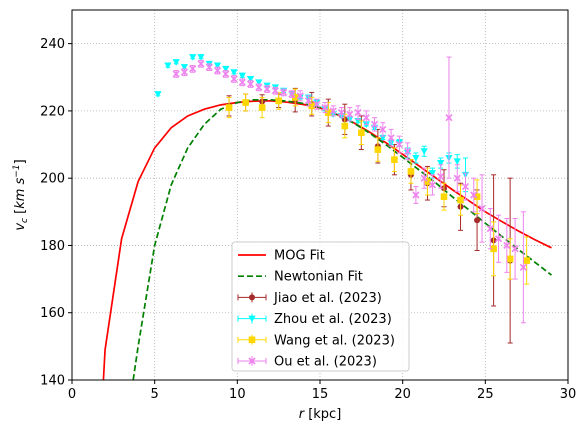 Image resolution: width=586 pixels, height=436 pixels. Describe the element at coordinates (52, 44) in the screenshot. I see `y-tick-label: 240` at that location.